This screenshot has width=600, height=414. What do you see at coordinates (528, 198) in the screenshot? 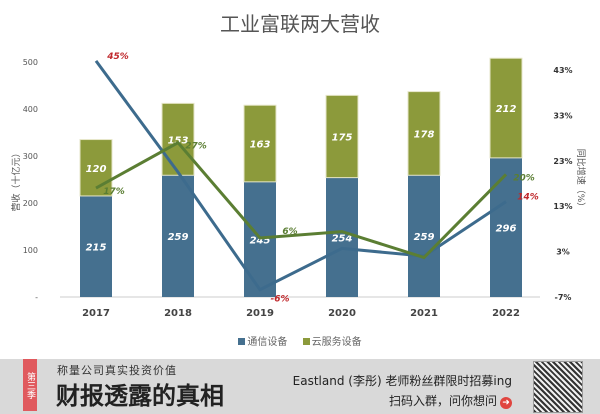
I see `growth-label: 14%` at bounding box center [528, 198].